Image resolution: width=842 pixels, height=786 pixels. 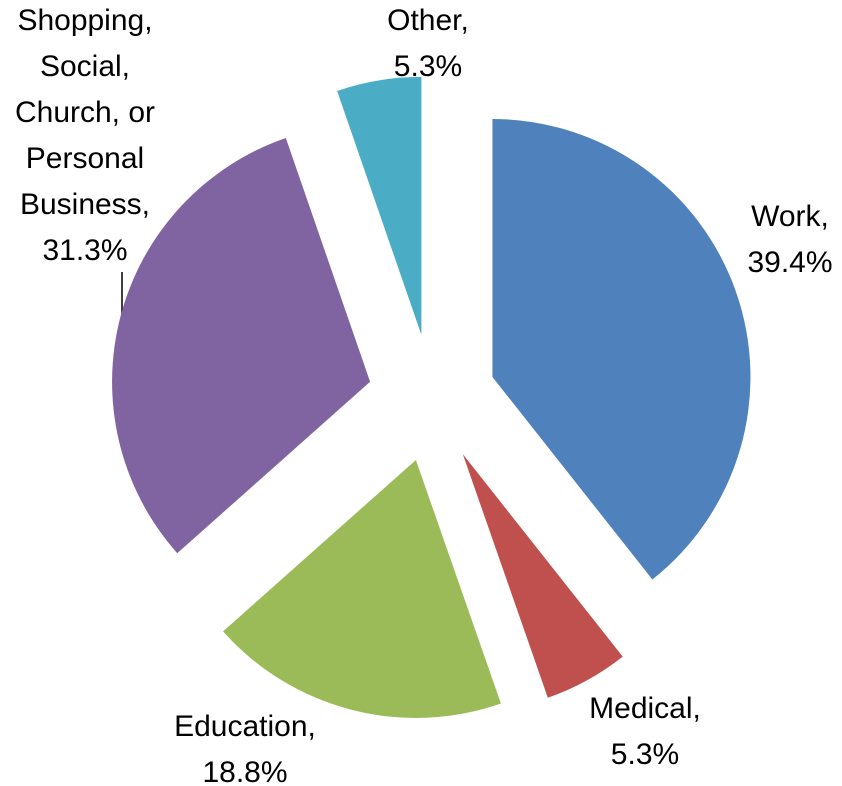 What do you see at coordinates (84, 250) in the screenshot?
I see `value-label: 31.3%` at bounding box center [84, 250].